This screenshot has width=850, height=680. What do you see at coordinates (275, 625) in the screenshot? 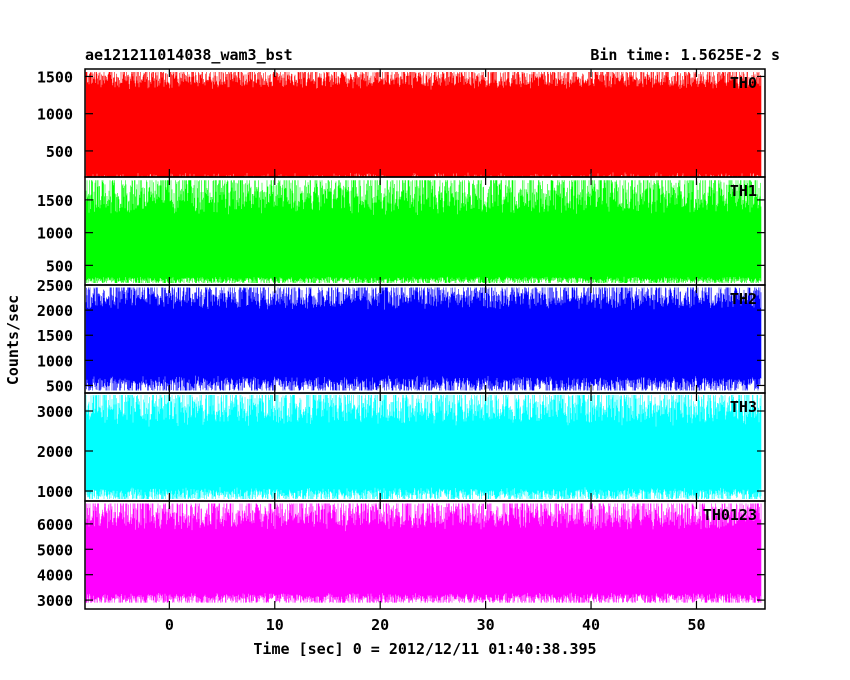
I see `x-tick-label: 10` at bounding box center [275, 625].